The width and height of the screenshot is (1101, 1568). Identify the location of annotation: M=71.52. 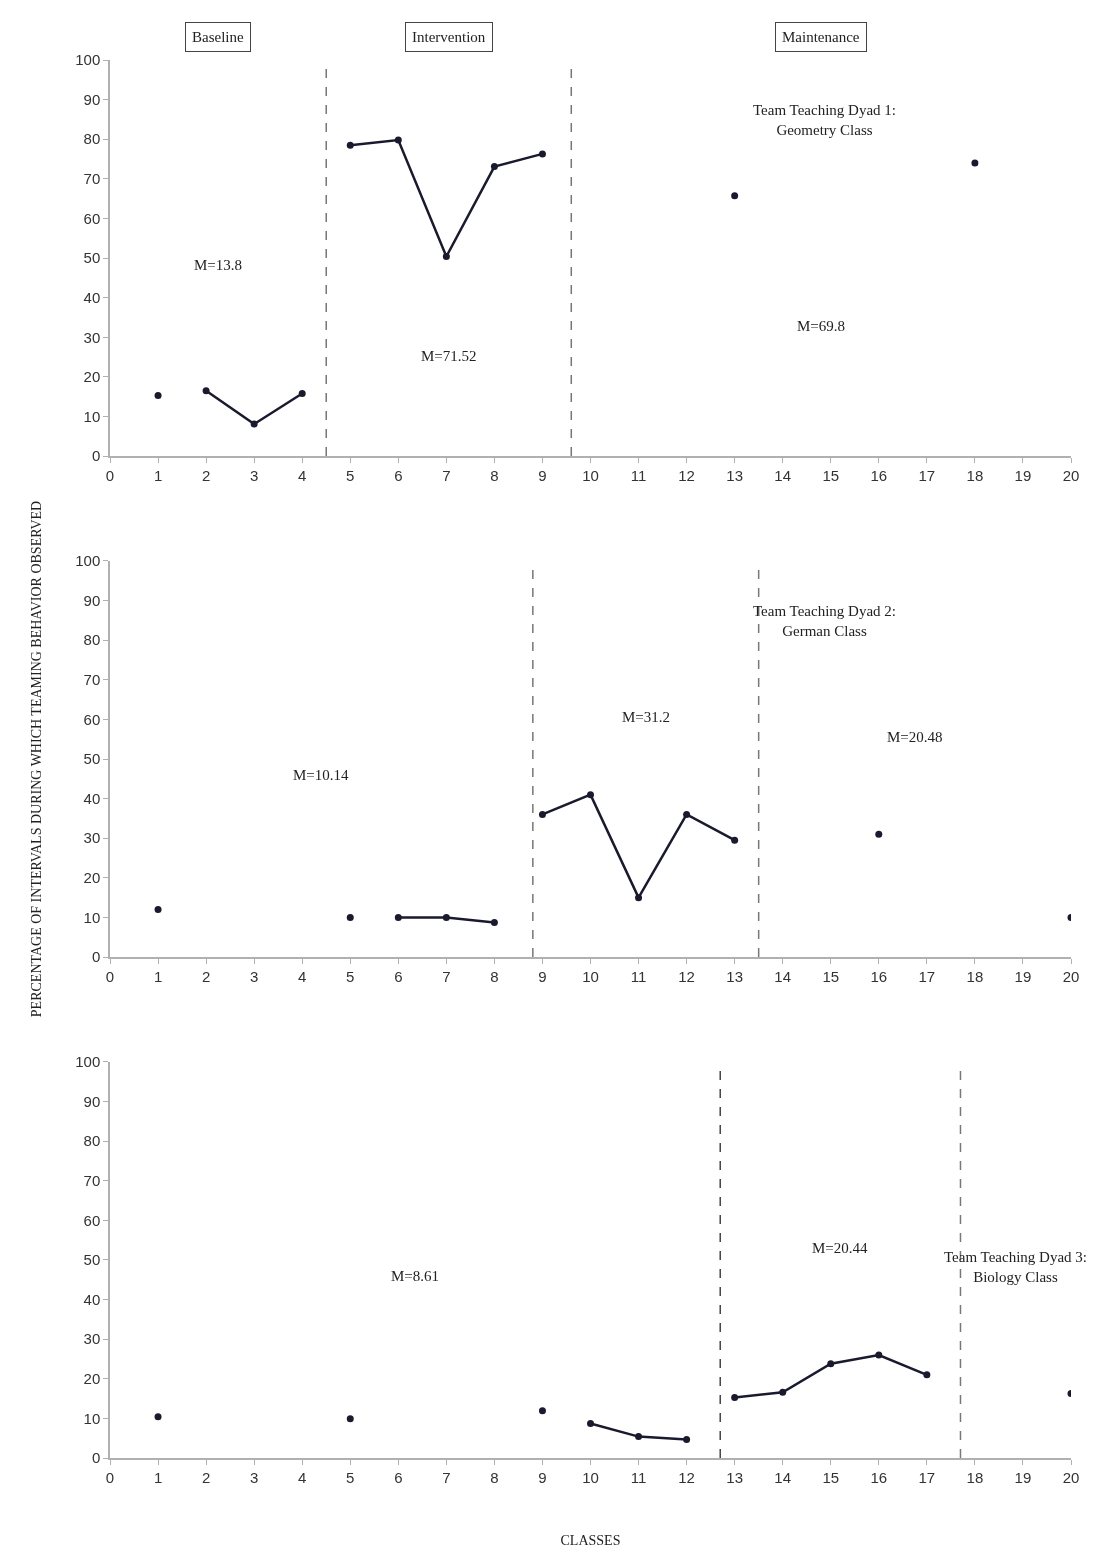
(449, 356).